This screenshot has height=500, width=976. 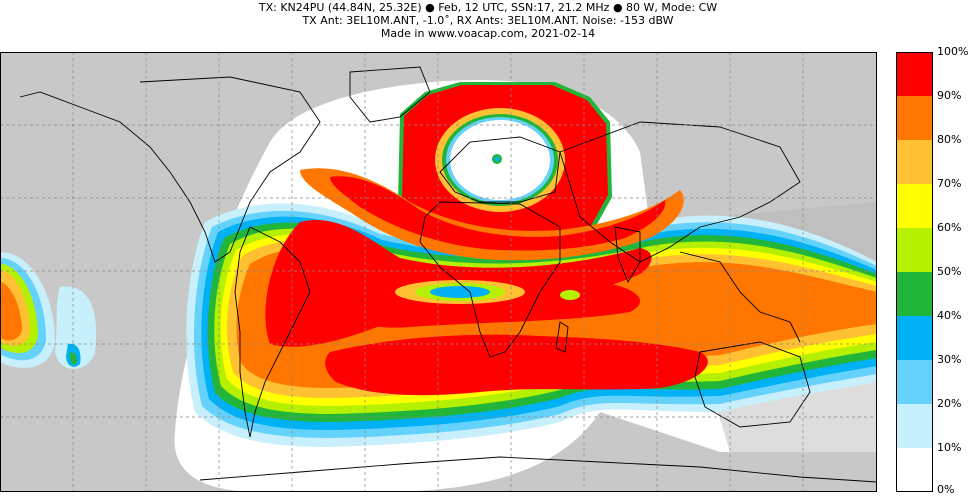 I want to click on colorbar-label-40: 40%, so click(x=949, y=315).